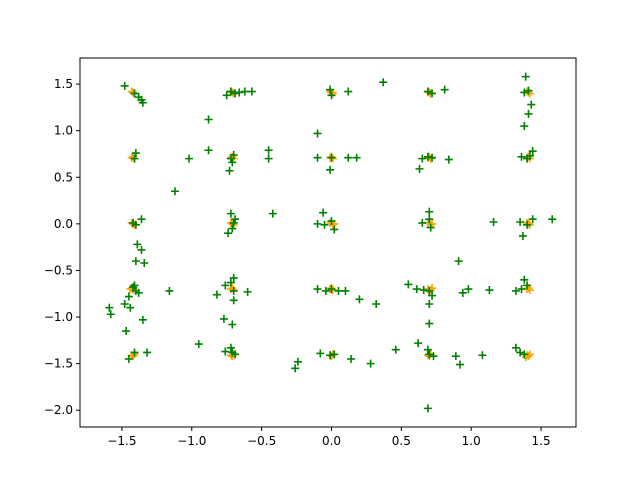  What do you see at coordinates (331, 441) in the screenshot?
I see `x-tick-label: 0.0` at bounding box center [331, 441].